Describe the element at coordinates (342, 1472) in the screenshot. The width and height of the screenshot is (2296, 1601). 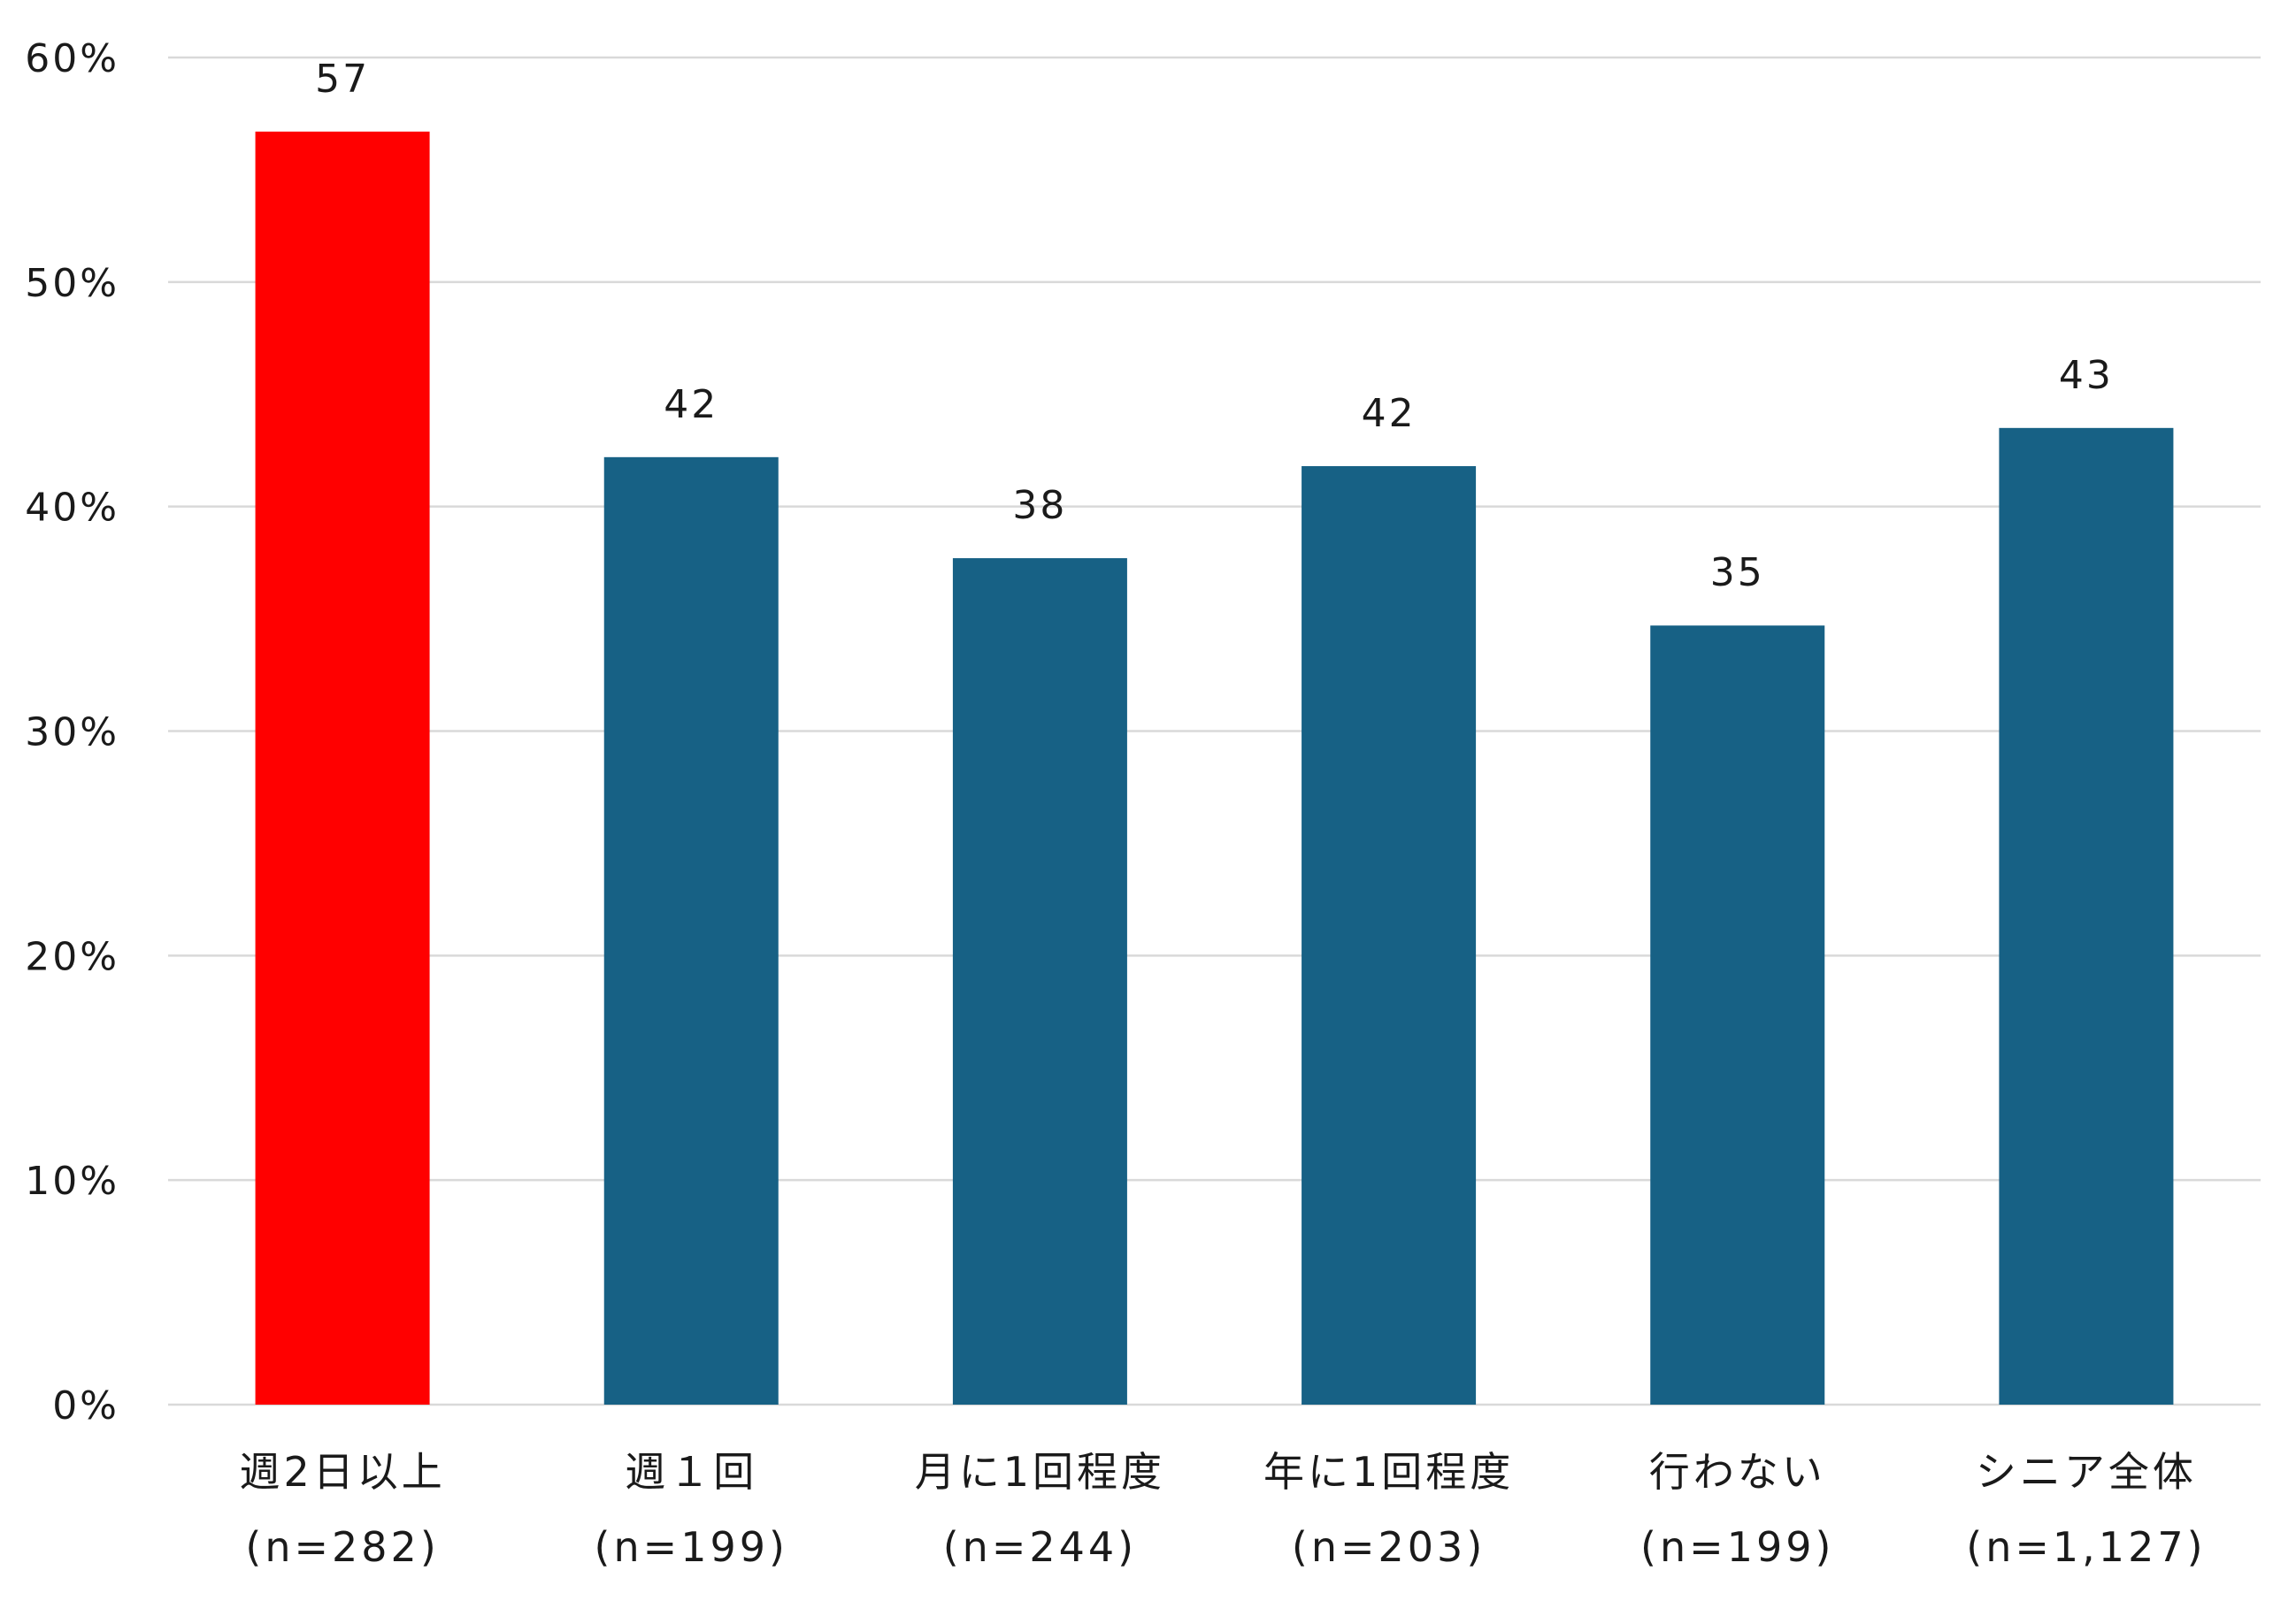
I see `category-label: 週2日以上` at that location.